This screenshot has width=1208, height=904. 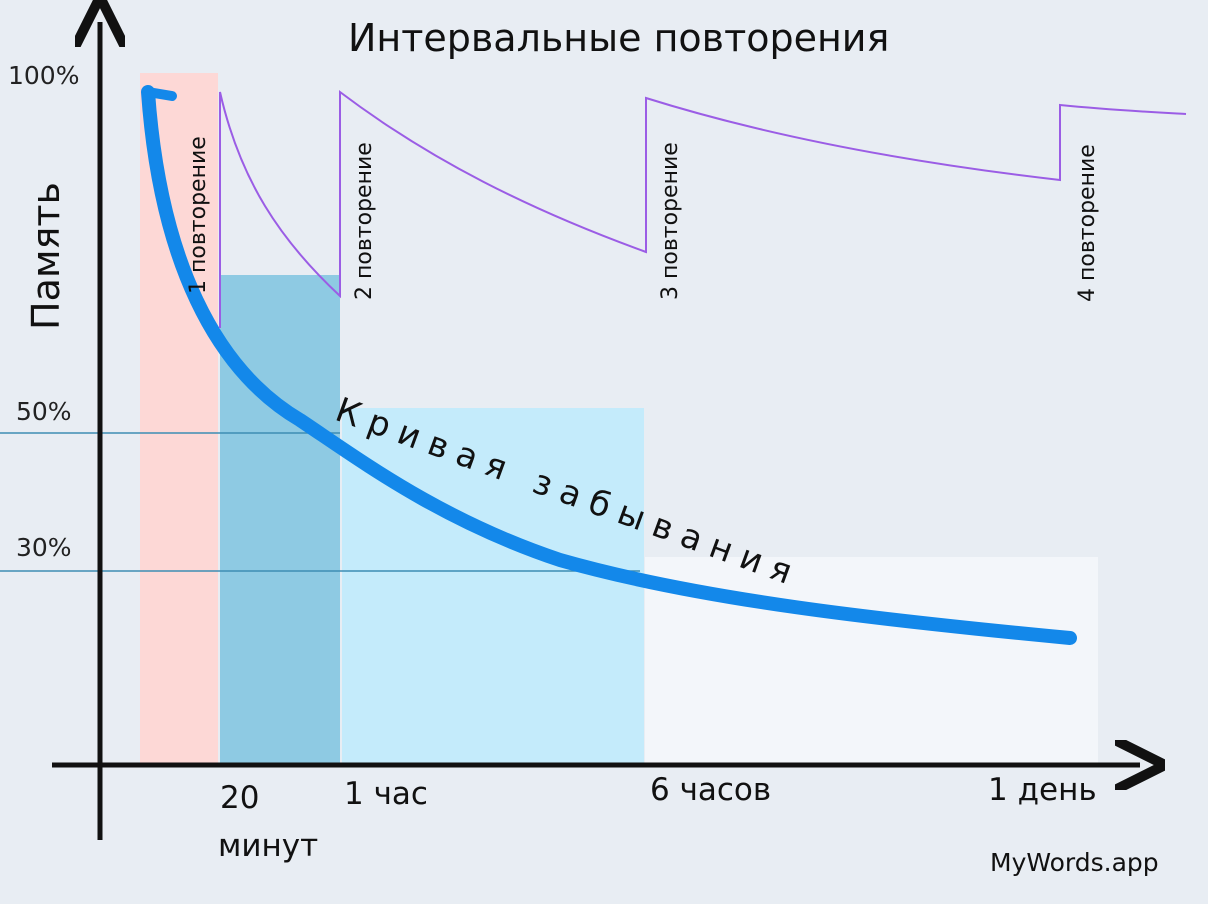 I want to click on repetition-label-4: 4 повторение, so click(x=1087, y=223).